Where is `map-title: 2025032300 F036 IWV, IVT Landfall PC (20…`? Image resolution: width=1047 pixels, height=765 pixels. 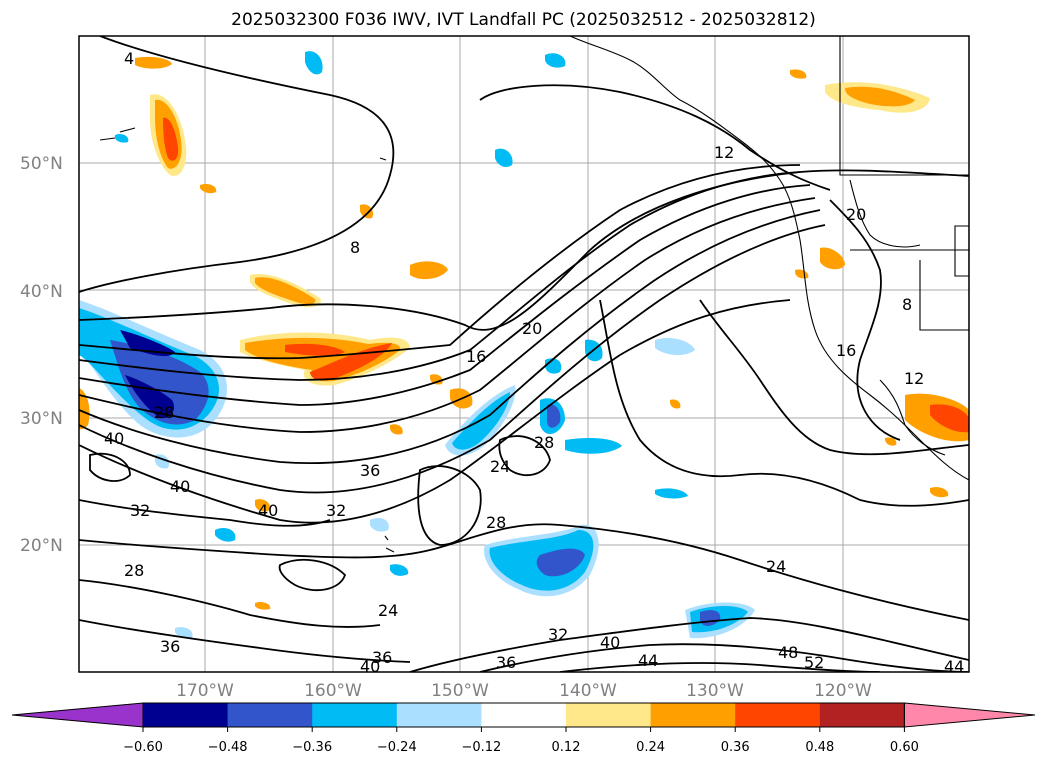
map-title: 2025032300 F036 IWV, IVT Landfall PC (20… is located at coordinates (523, 20).